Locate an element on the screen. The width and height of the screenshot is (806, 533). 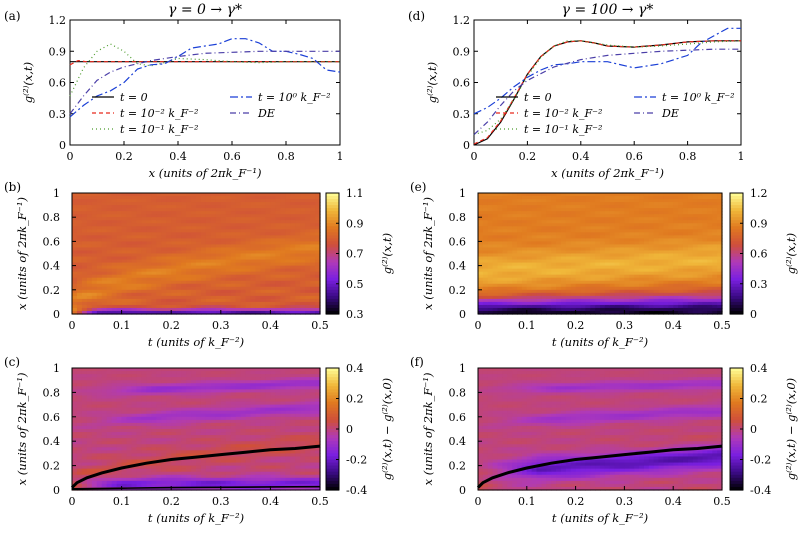
colorbar-segment is located at coordinates (332, 303).